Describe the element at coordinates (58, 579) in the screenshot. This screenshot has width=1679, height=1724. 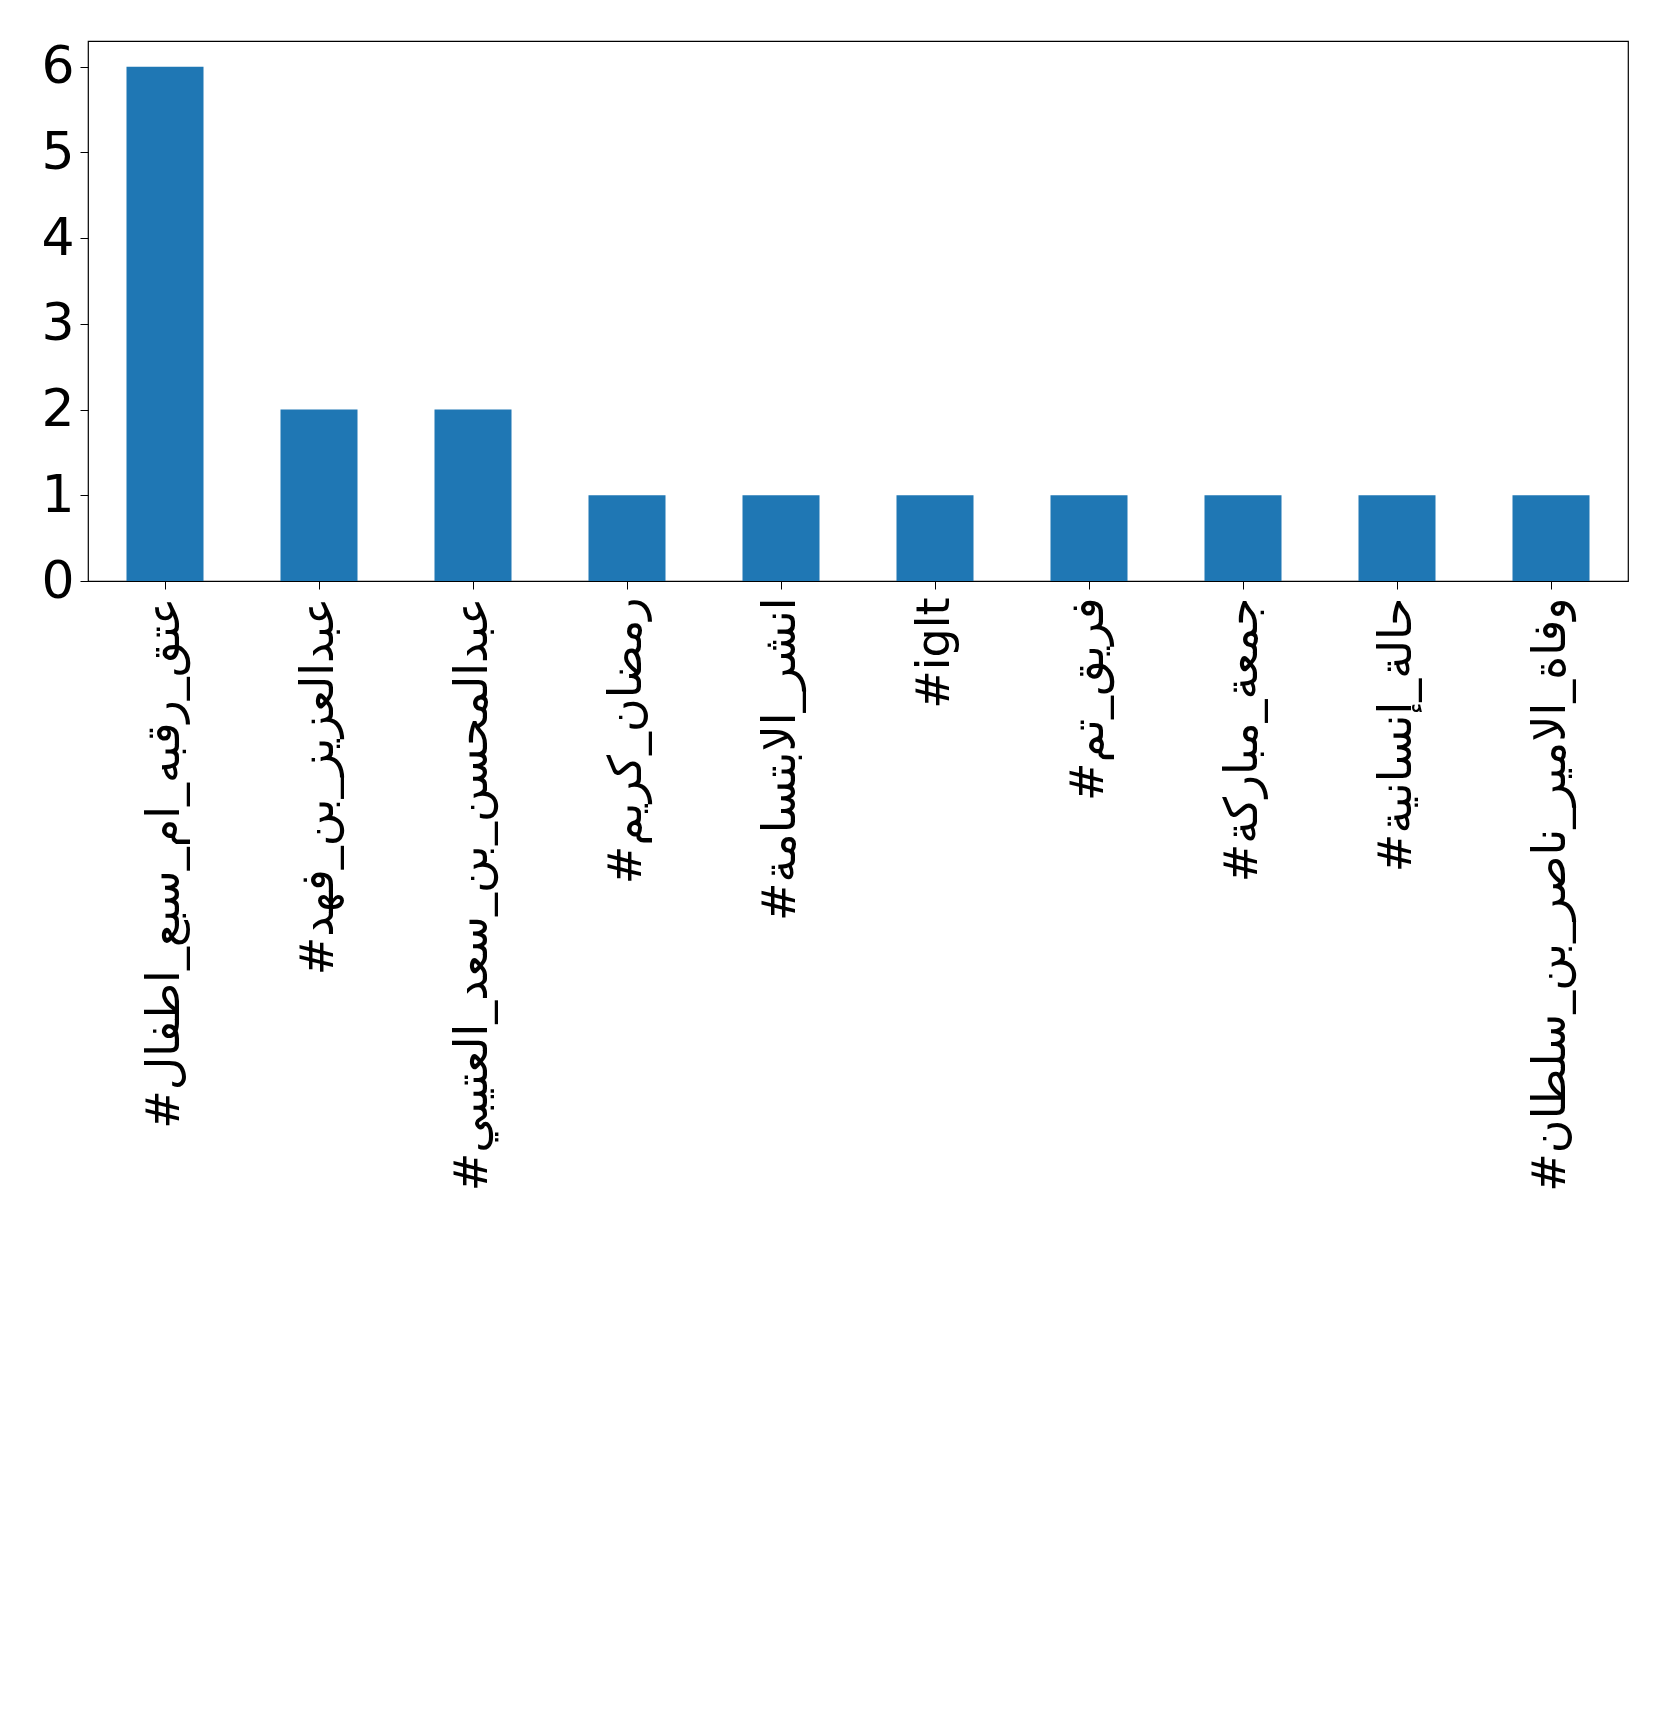
I see `y-tick-label: 0` at that location.